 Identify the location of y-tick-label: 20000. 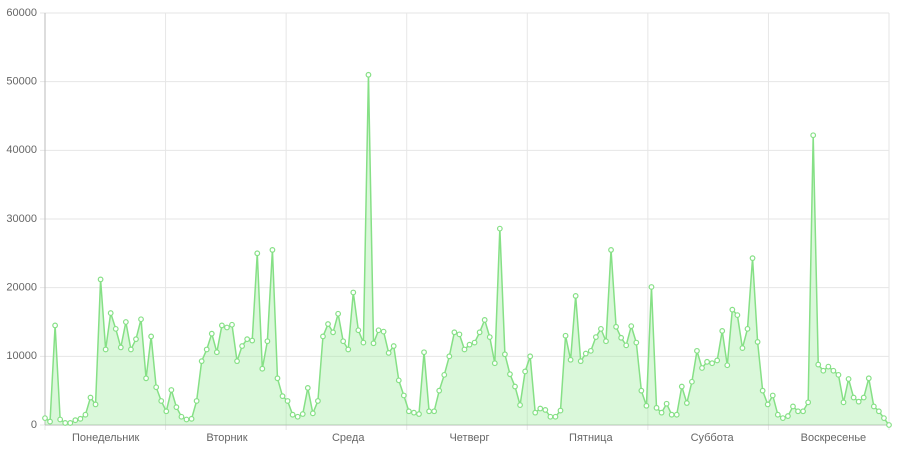
(21, 288).